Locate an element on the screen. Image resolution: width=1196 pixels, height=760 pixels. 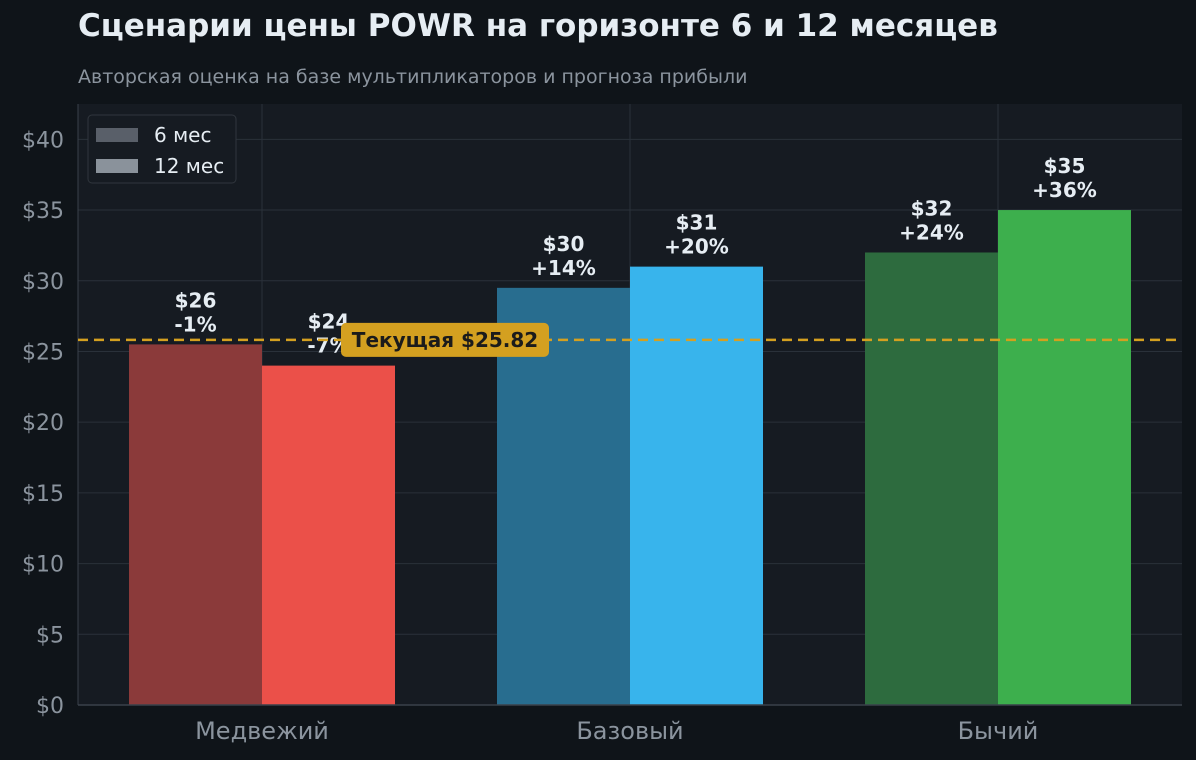
current-price-badge is located at coordinates (445, 339).